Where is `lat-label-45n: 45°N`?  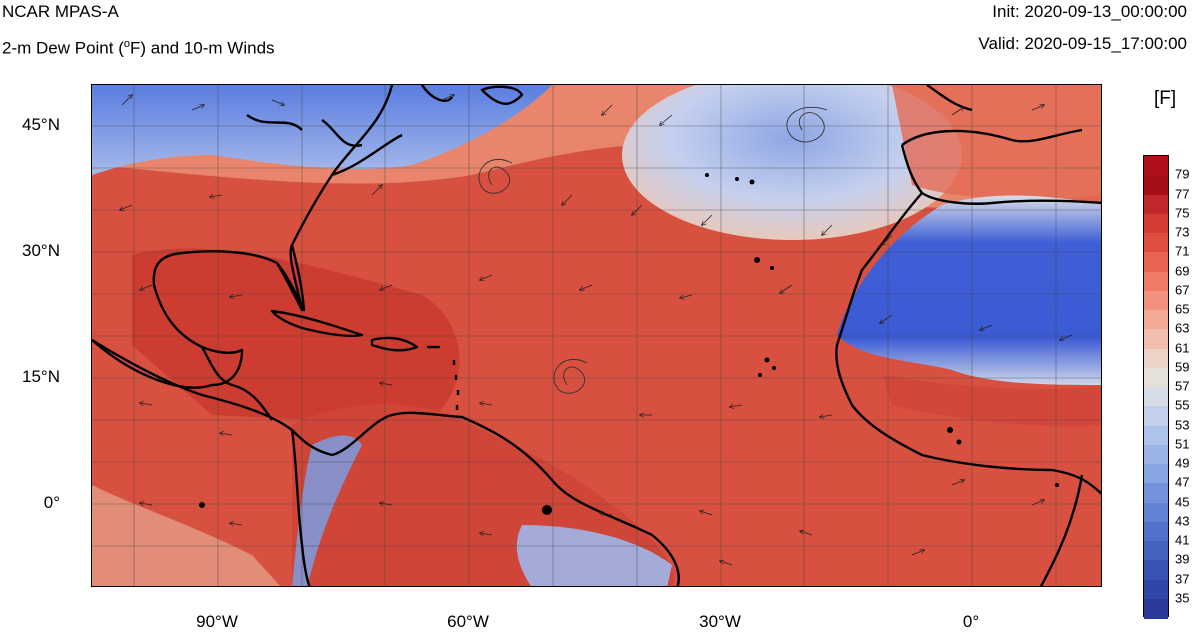 lat-label-45n: 45°N is located at coordinates (41, 124).